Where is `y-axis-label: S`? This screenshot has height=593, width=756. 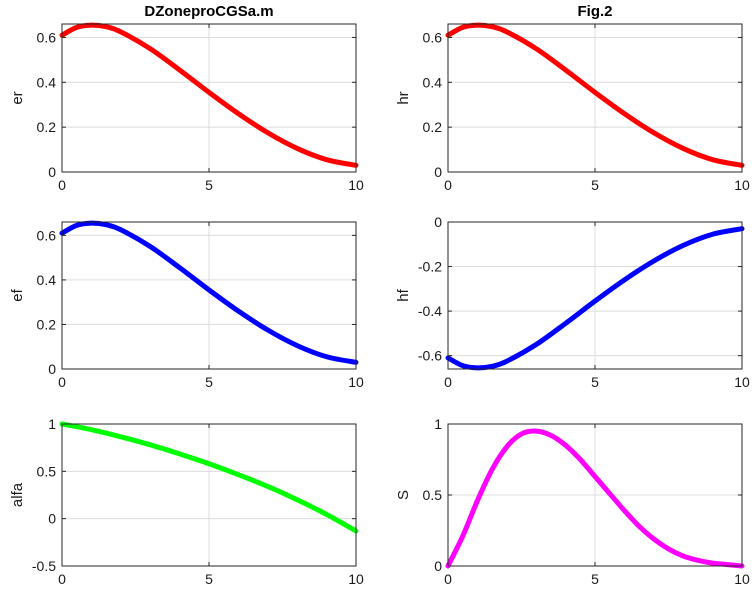
y-axis-label: S is located at coordinates (403, 495).